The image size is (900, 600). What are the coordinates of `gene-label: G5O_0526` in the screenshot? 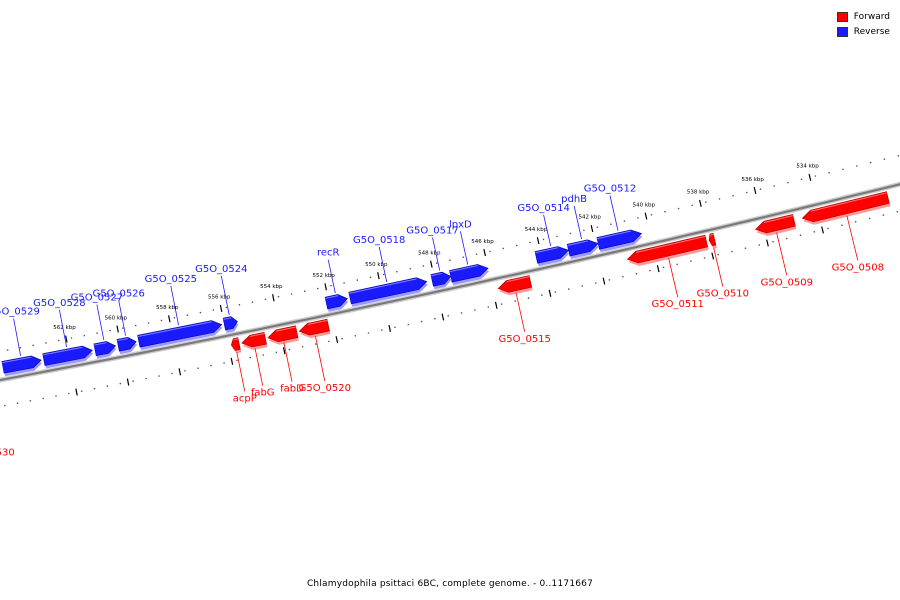 It's located at (118, 293).